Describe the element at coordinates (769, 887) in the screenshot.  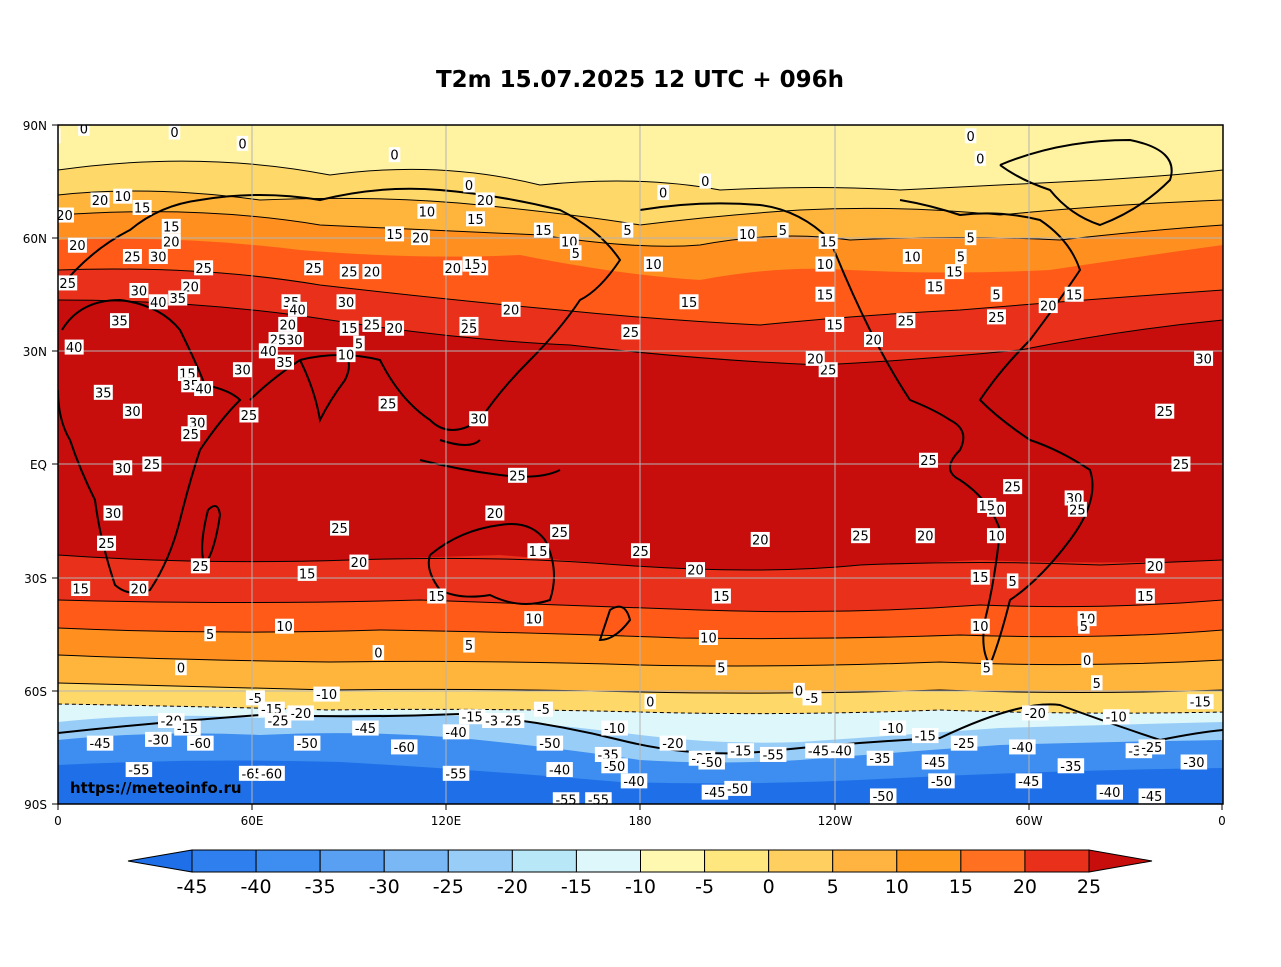
I see `colorbar-tick-label: 0` at that location.